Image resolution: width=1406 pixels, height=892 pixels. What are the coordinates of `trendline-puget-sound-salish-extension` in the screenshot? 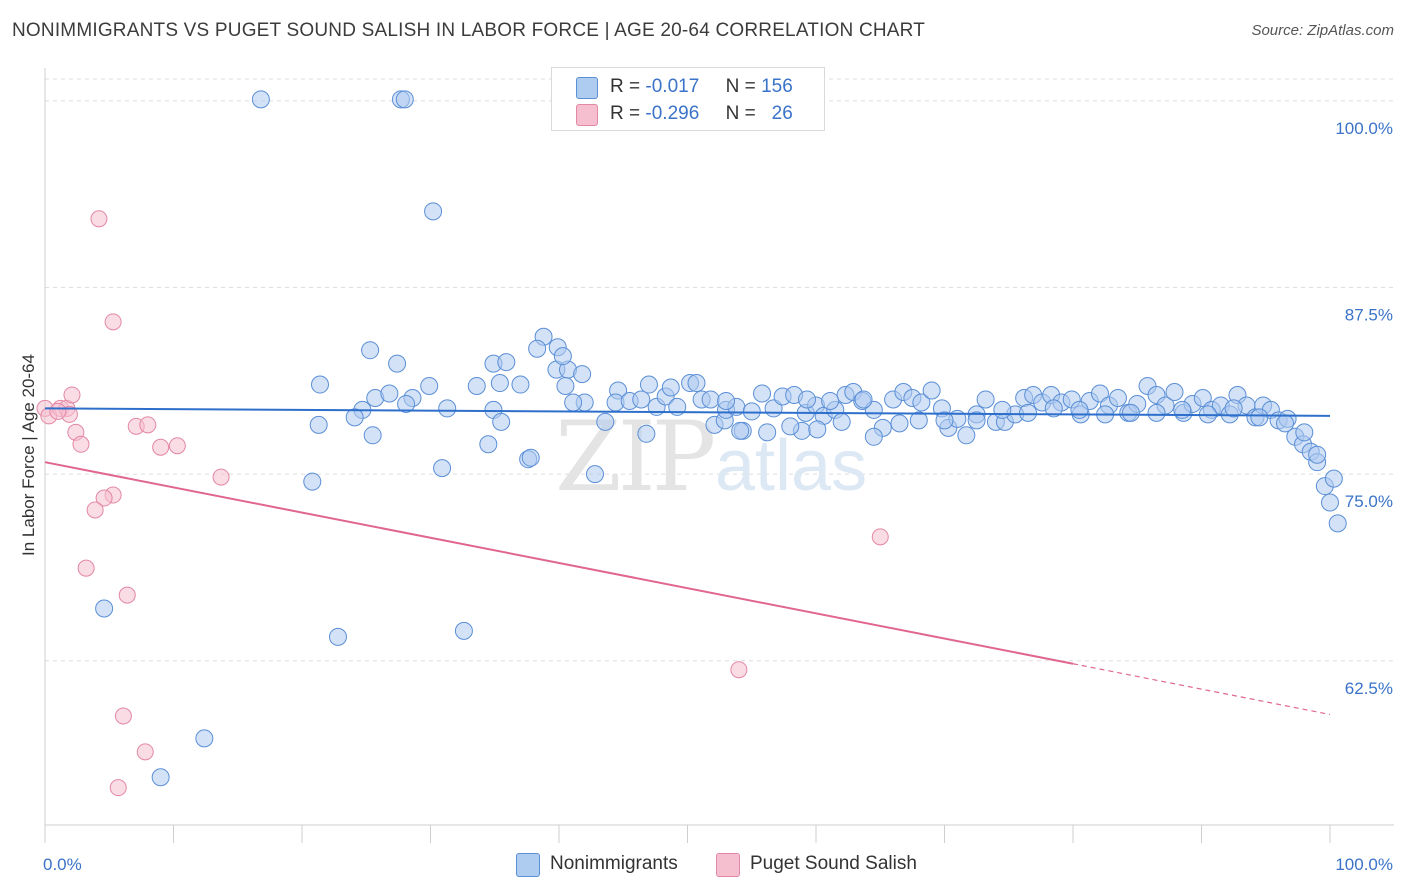 It's located at (1201, 689).